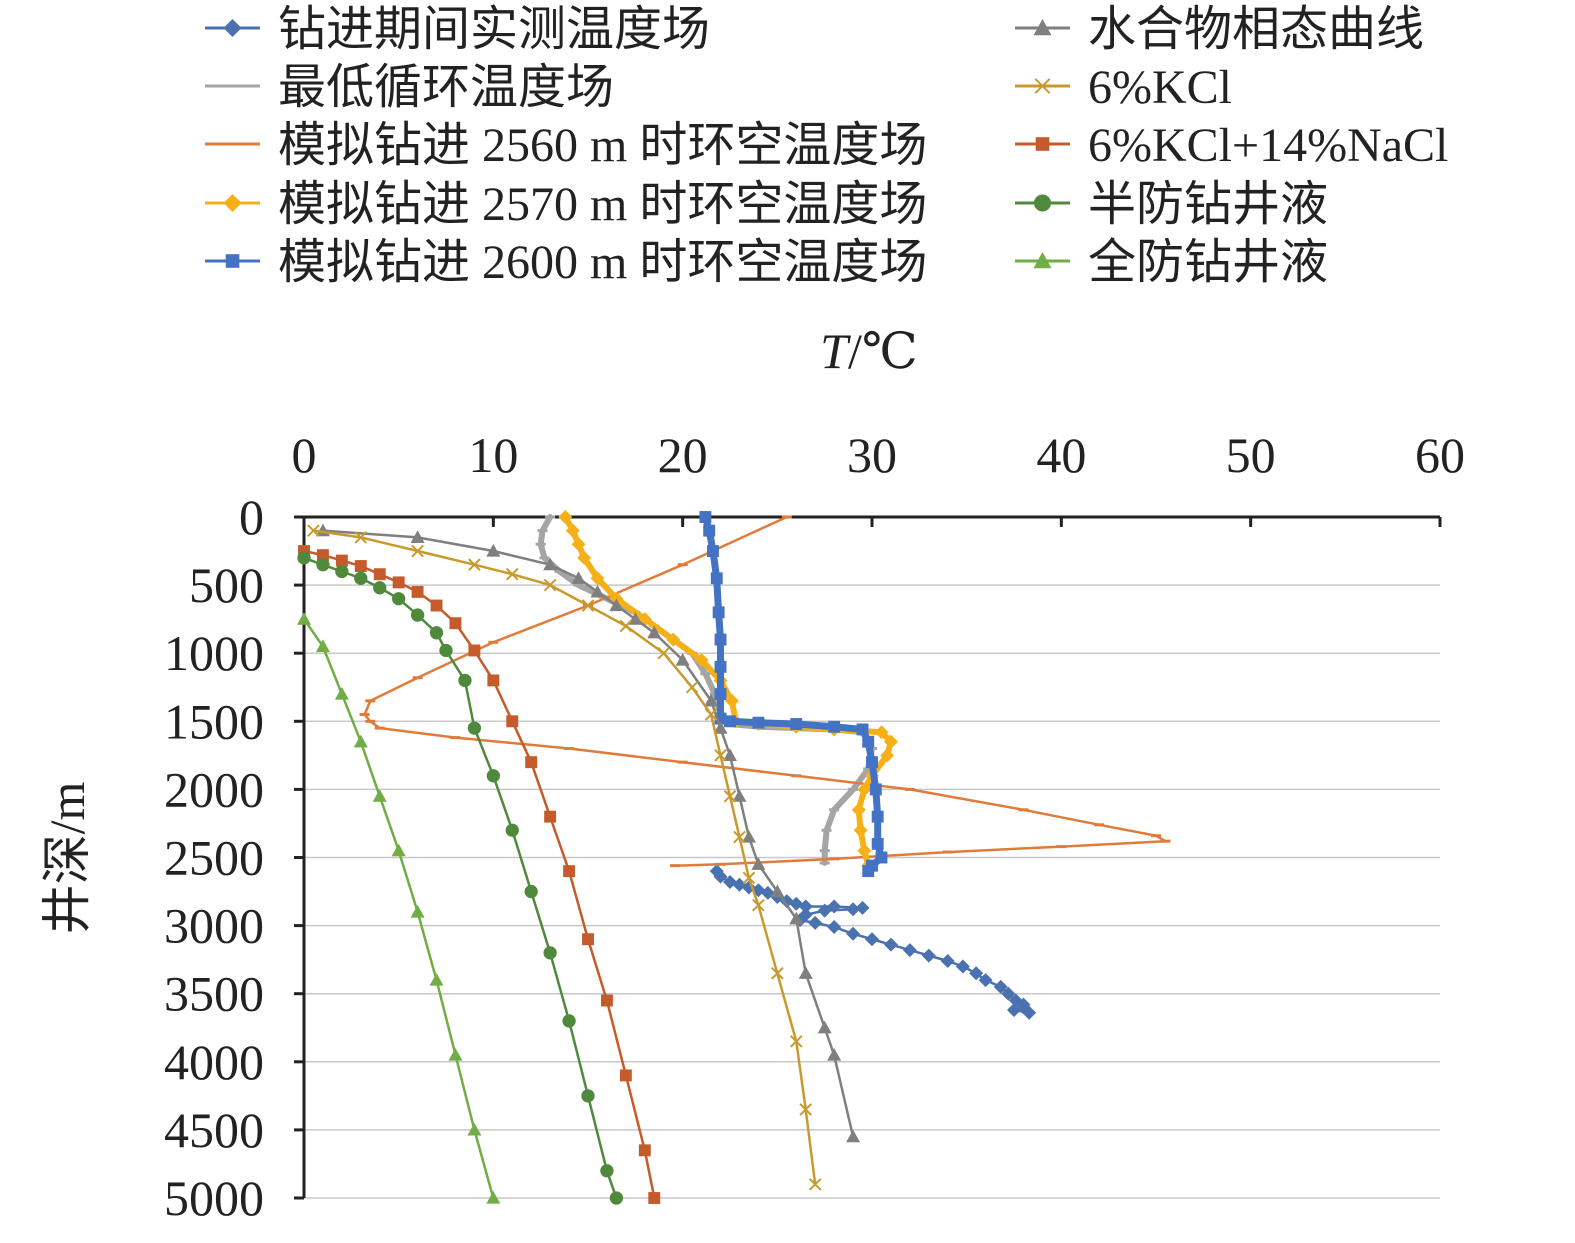 This screenshot has height=1243, width=1575. What do you see at coordinates (602, 262) in the screenshot?
I see `legend-label: 模拟钻进 2600 m 时环空温度场` at bounding box center [602, 262].